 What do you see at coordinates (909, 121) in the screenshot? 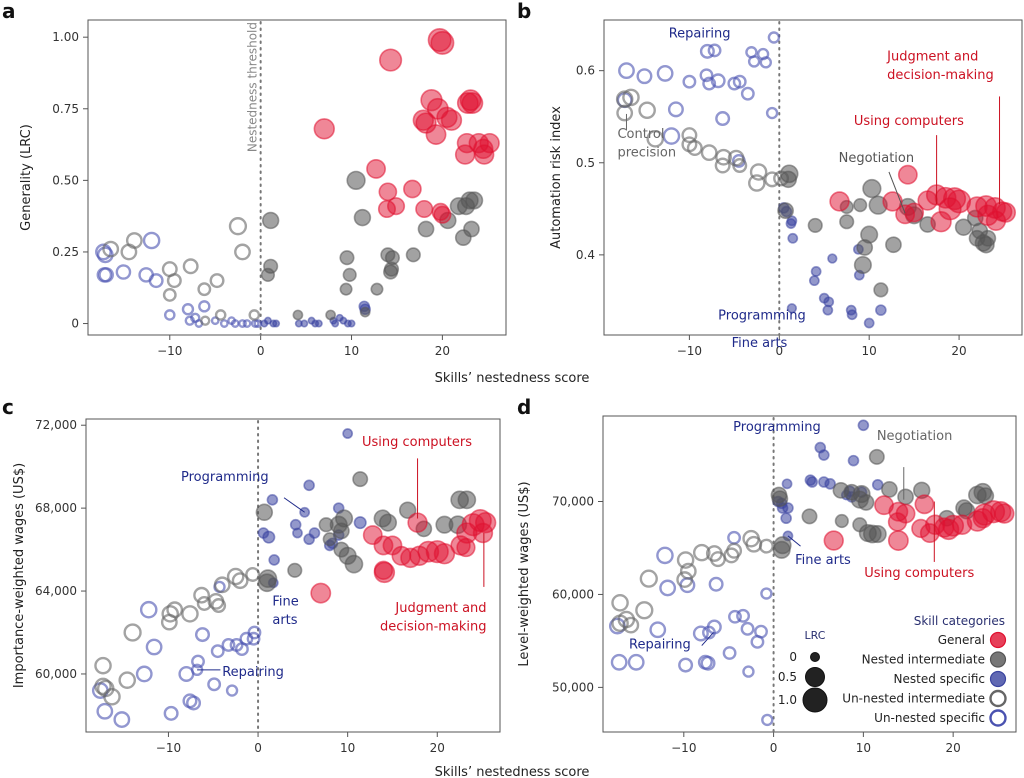
I see `annotation-label: Using computers` at bounding box center [909, 121].